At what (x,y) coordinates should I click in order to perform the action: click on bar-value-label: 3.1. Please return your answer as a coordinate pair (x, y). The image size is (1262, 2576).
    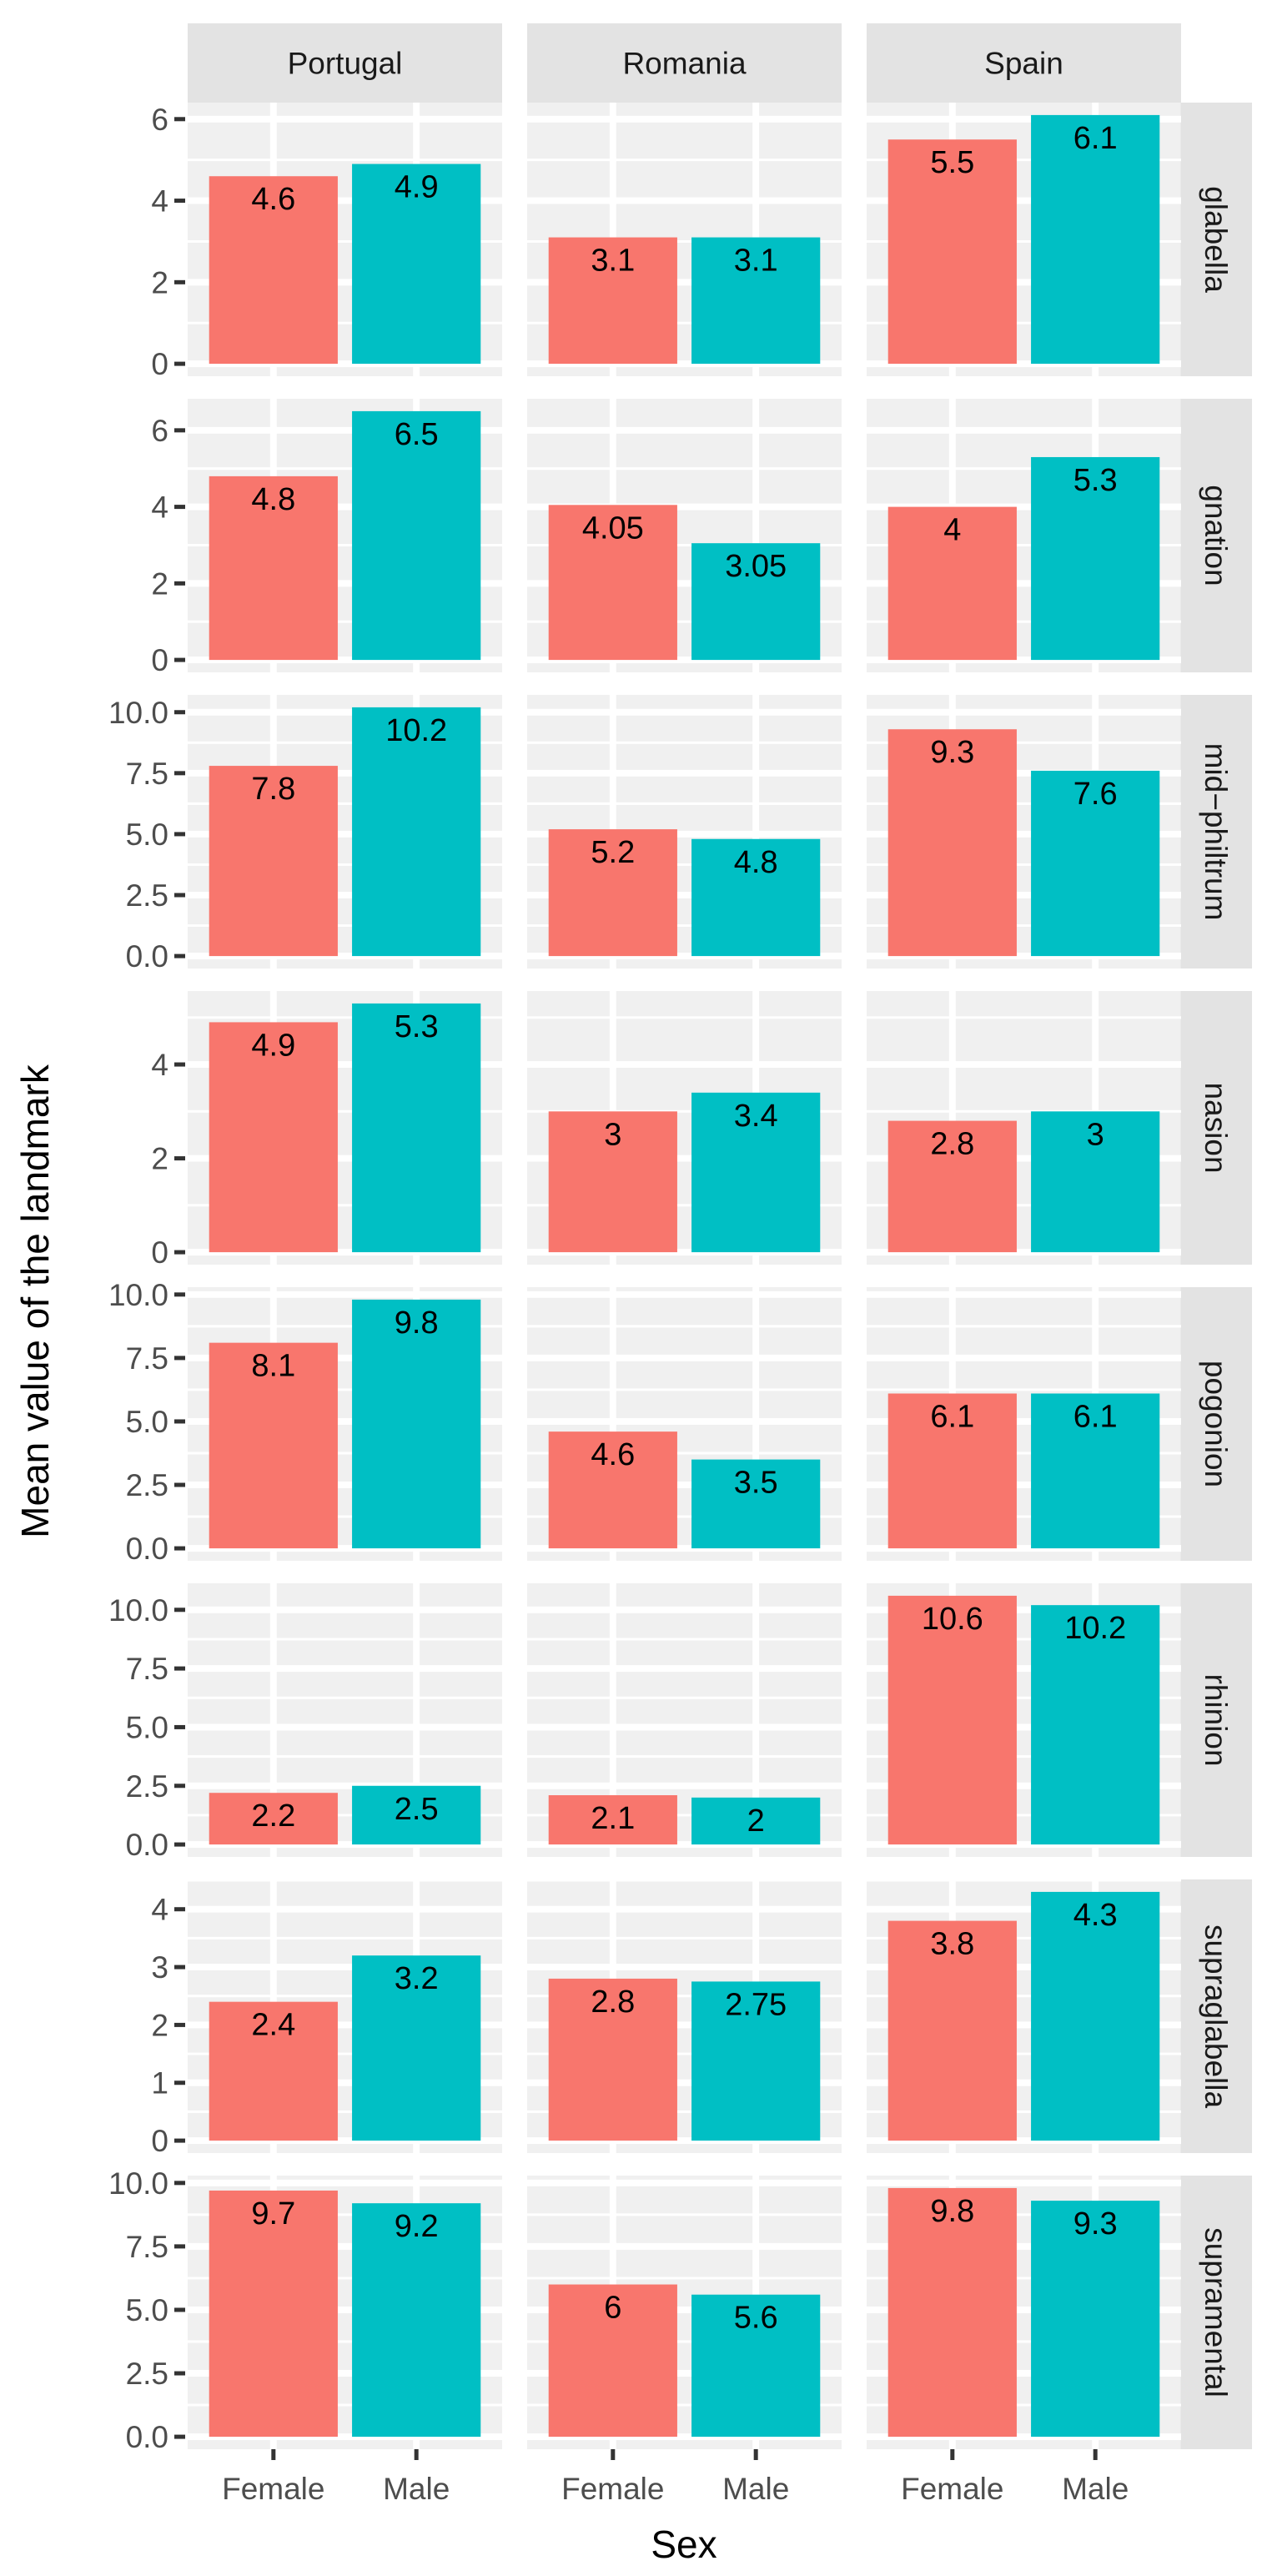
    Looking at the image, I should click on (756, 261).